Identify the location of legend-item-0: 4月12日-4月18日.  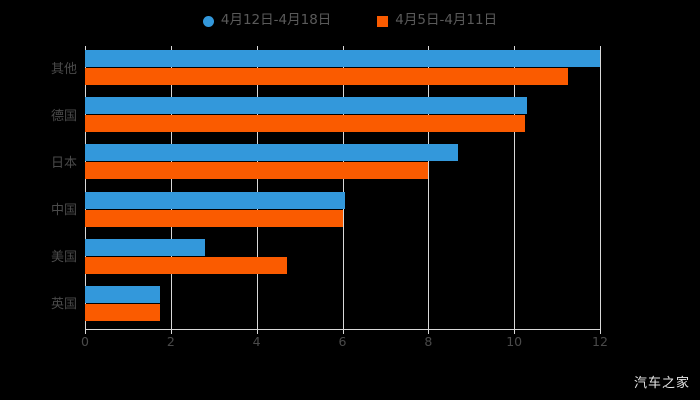
(267, 21).